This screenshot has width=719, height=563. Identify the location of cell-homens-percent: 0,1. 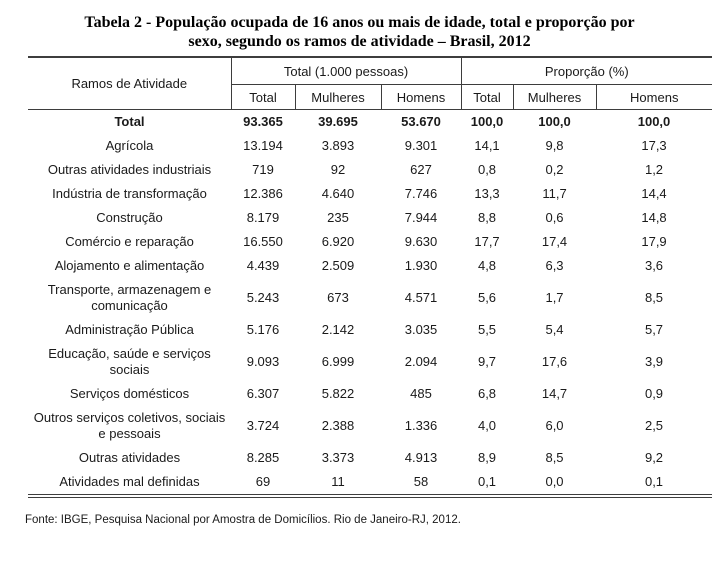
(654, 481).